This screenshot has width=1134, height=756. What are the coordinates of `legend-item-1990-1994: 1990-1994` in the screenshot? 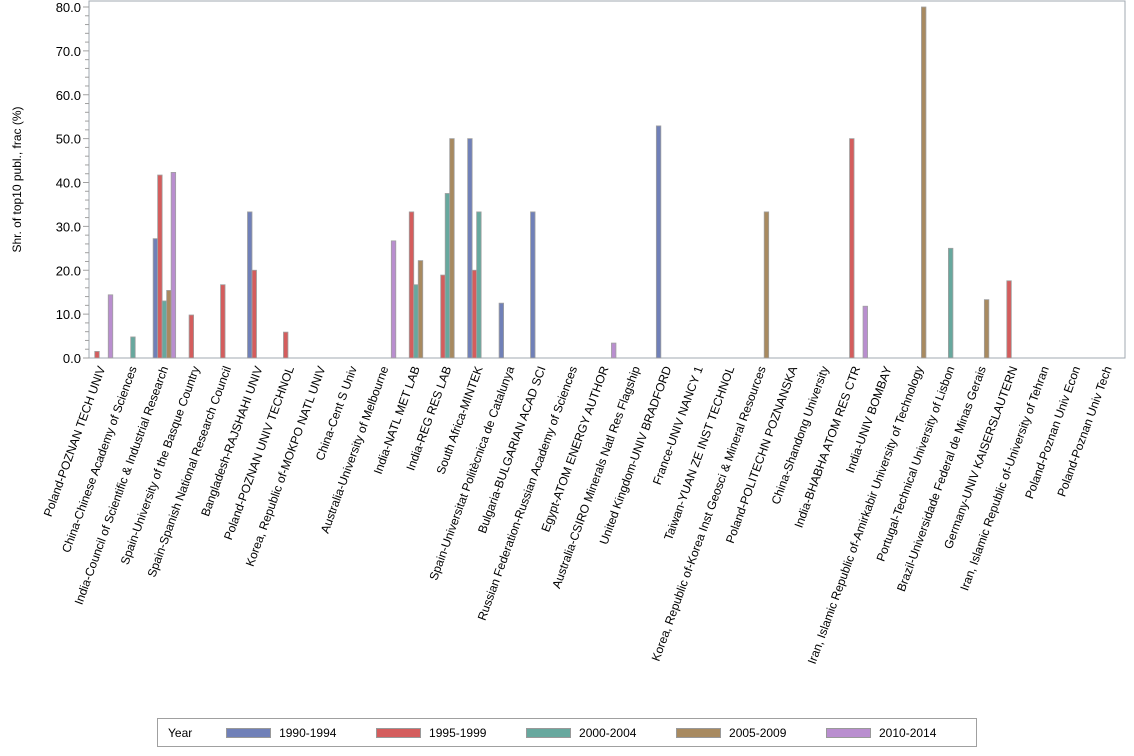 It's located at (301, 733).